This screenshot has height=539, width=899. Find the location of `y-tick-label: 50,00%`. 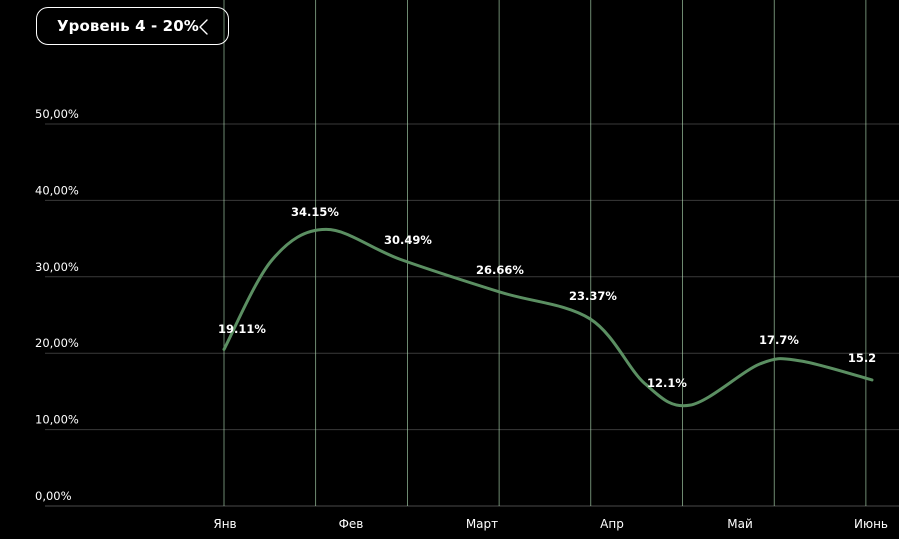

y-tick-label: 50,00% is located at coordinates (57, 114).